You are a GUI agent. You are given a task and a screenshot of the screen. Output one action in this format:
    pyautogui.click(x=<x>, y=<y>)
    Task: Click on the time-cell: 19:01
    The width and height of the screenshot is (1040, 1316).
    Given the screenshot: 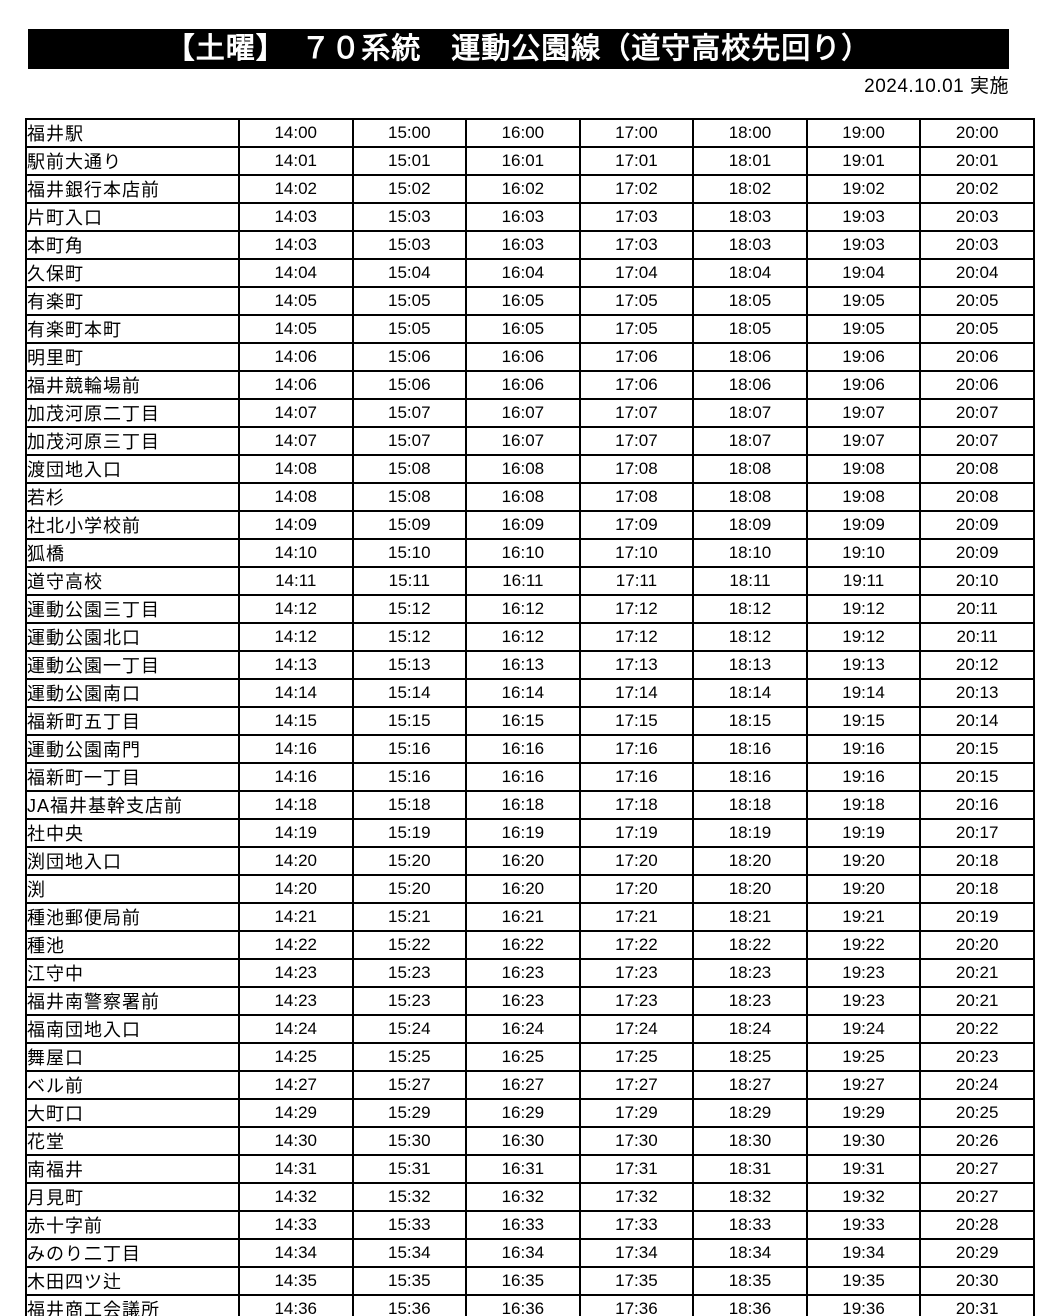 What is the action you would take?
    pyautogui.click(x=863, y=161)
    